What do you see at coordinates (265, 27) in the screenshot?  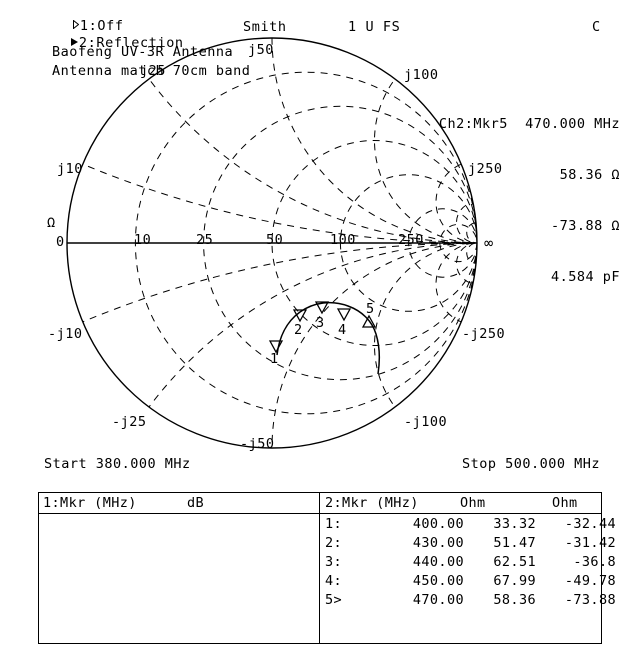 I see `format-label: Smith` at bounding box center [265, 27].